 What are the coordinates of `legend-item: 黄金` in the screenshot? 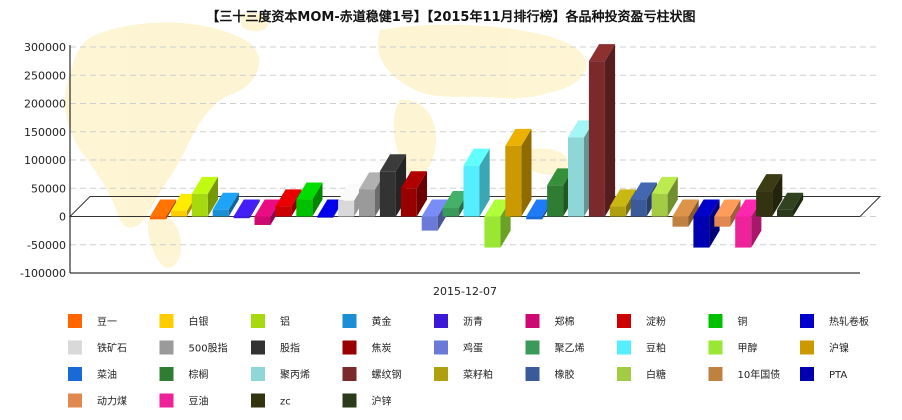 It's located at (367, 321).